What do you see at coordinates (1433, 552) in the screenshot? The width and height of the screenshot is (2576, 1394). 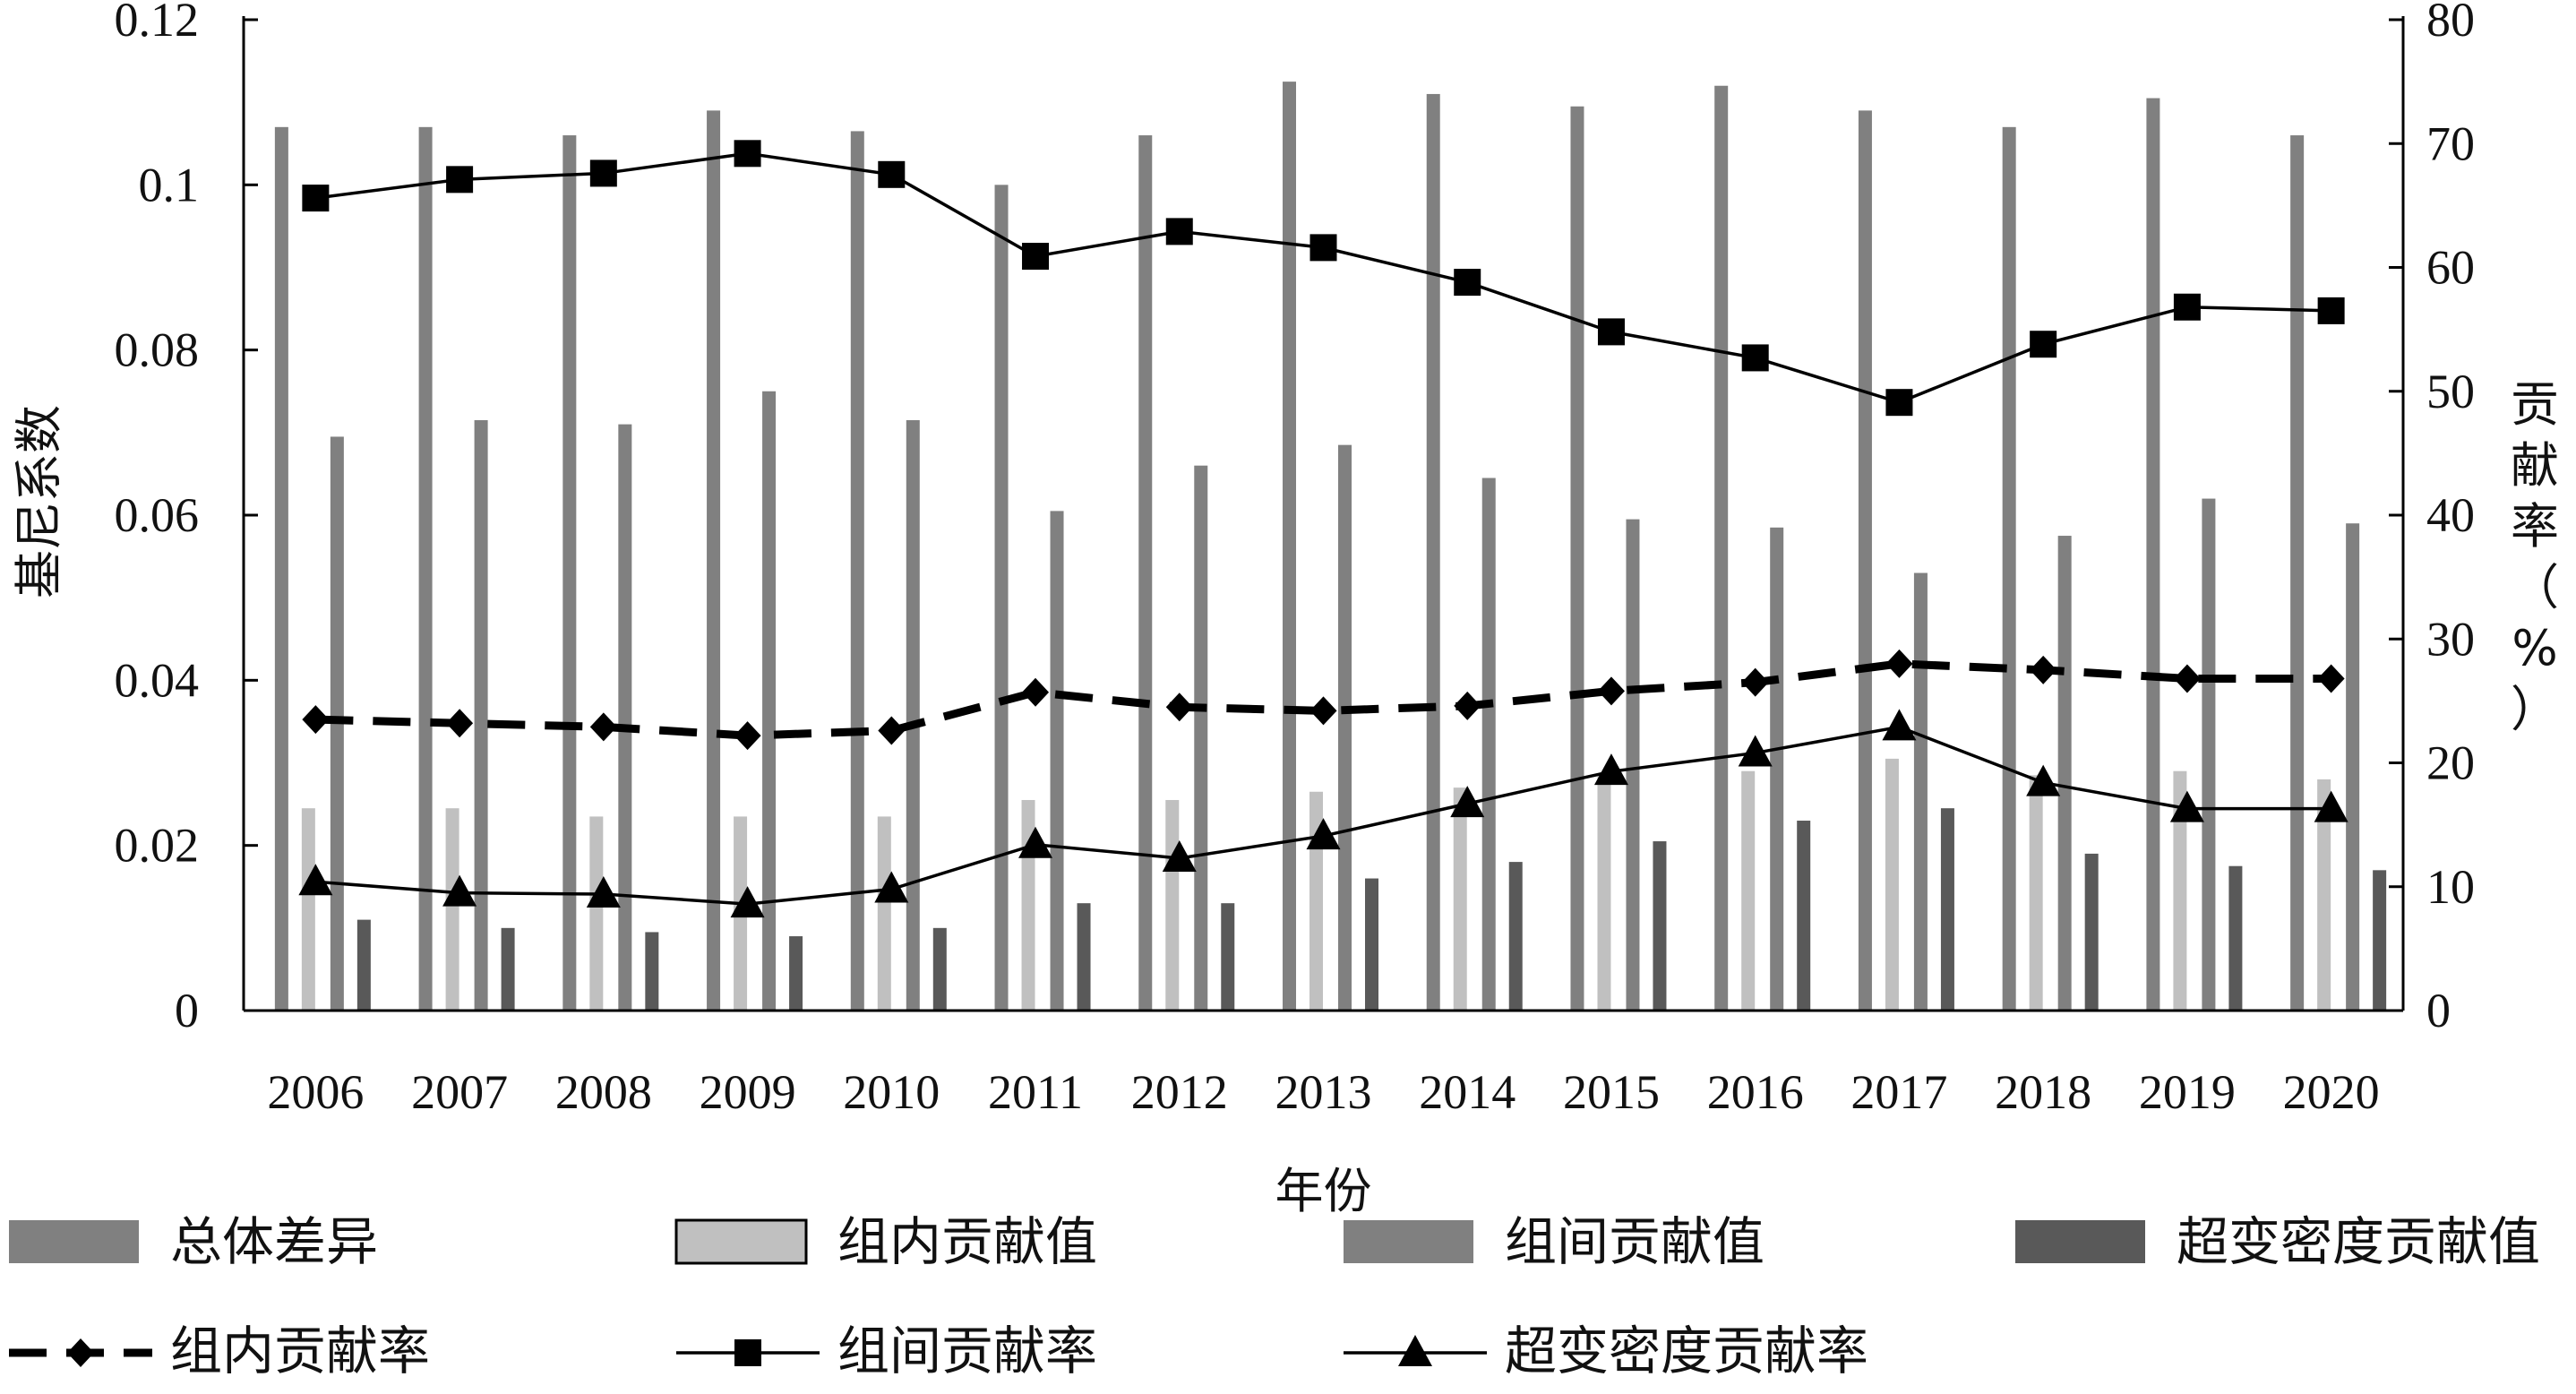 I see `bar-0-2014` at bounding box center [1433, 552].